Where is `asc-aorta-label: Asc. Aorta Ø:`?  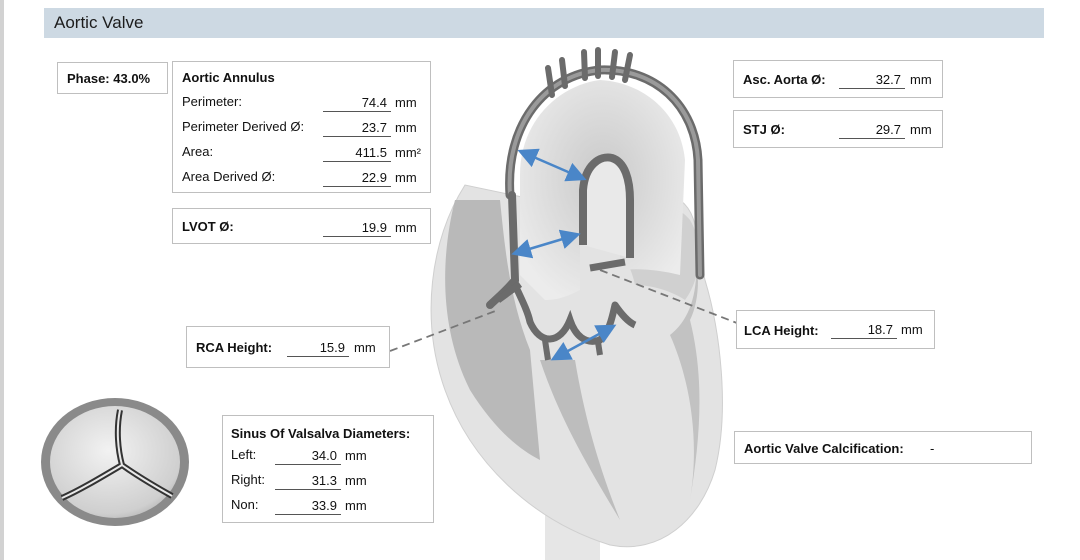
asc-aorta-label: Asc. Aorta Ø: is located at coordinates (784, 79).